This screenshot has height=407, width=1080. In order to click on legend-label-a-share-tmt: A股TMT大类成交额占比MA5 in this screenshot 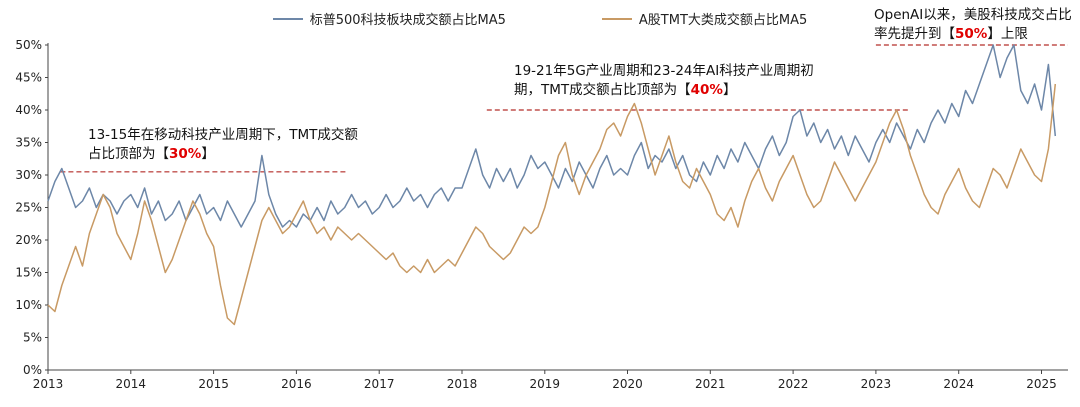, I will do `click(723, 20)`.